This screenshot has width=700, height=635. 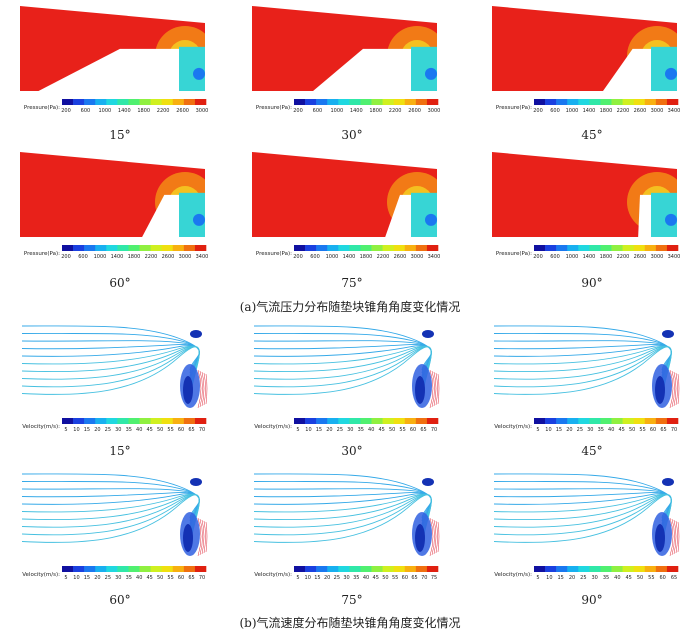 What do you see at coordinates (346, 515) in the screenshot?
I see `streamline-field` at bounding box center [346, 515].